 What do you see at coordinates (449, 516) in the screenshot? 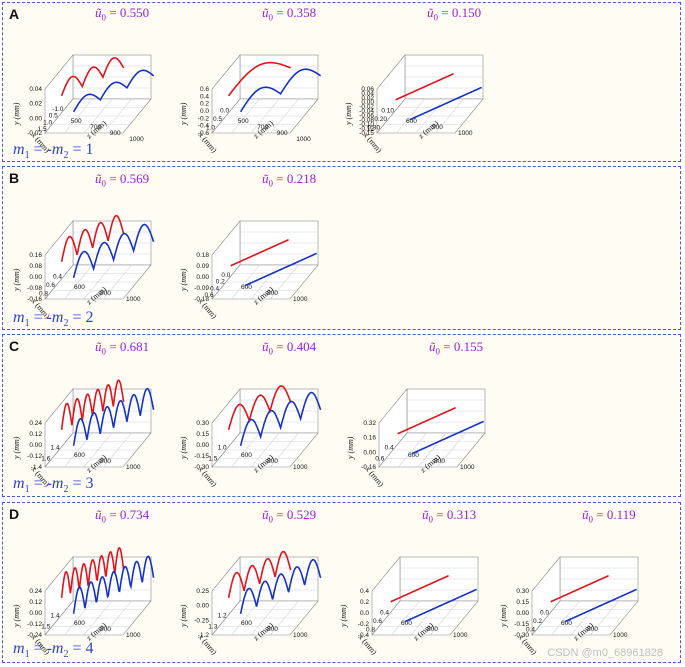
I see `u0-label: ũ0 = 0.313` at bounding box center [449, 516].